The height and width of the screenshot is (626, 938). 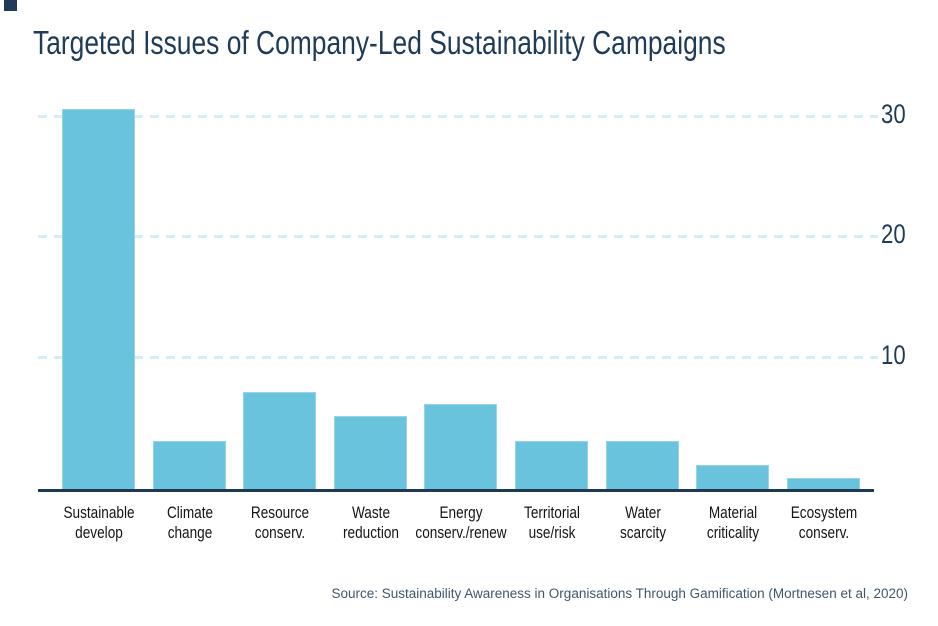 What do you see at coordinates (10, 5) in the screenshot?
I see `brand-square-icon` at bounding box center [10, 5].